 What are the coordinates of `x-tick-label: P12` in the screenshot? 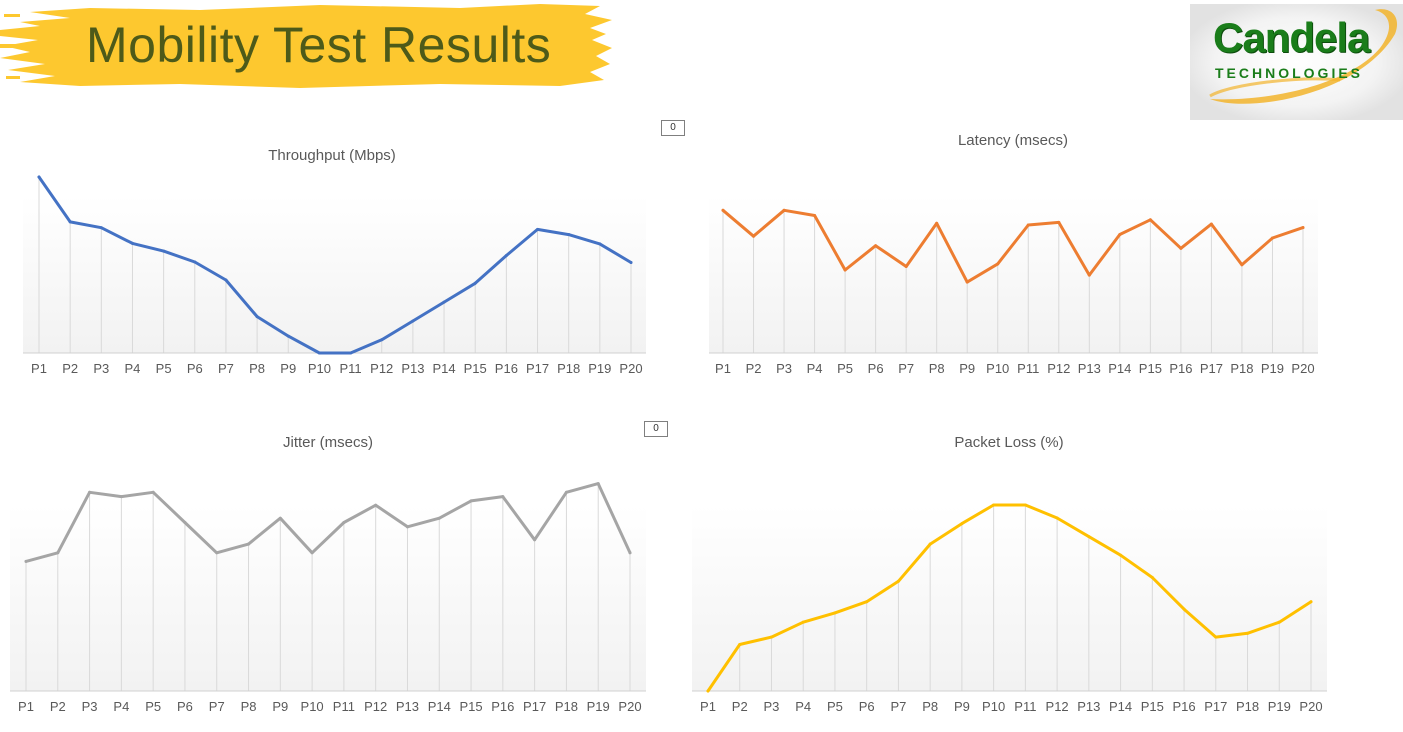 It's located at (375, 706).